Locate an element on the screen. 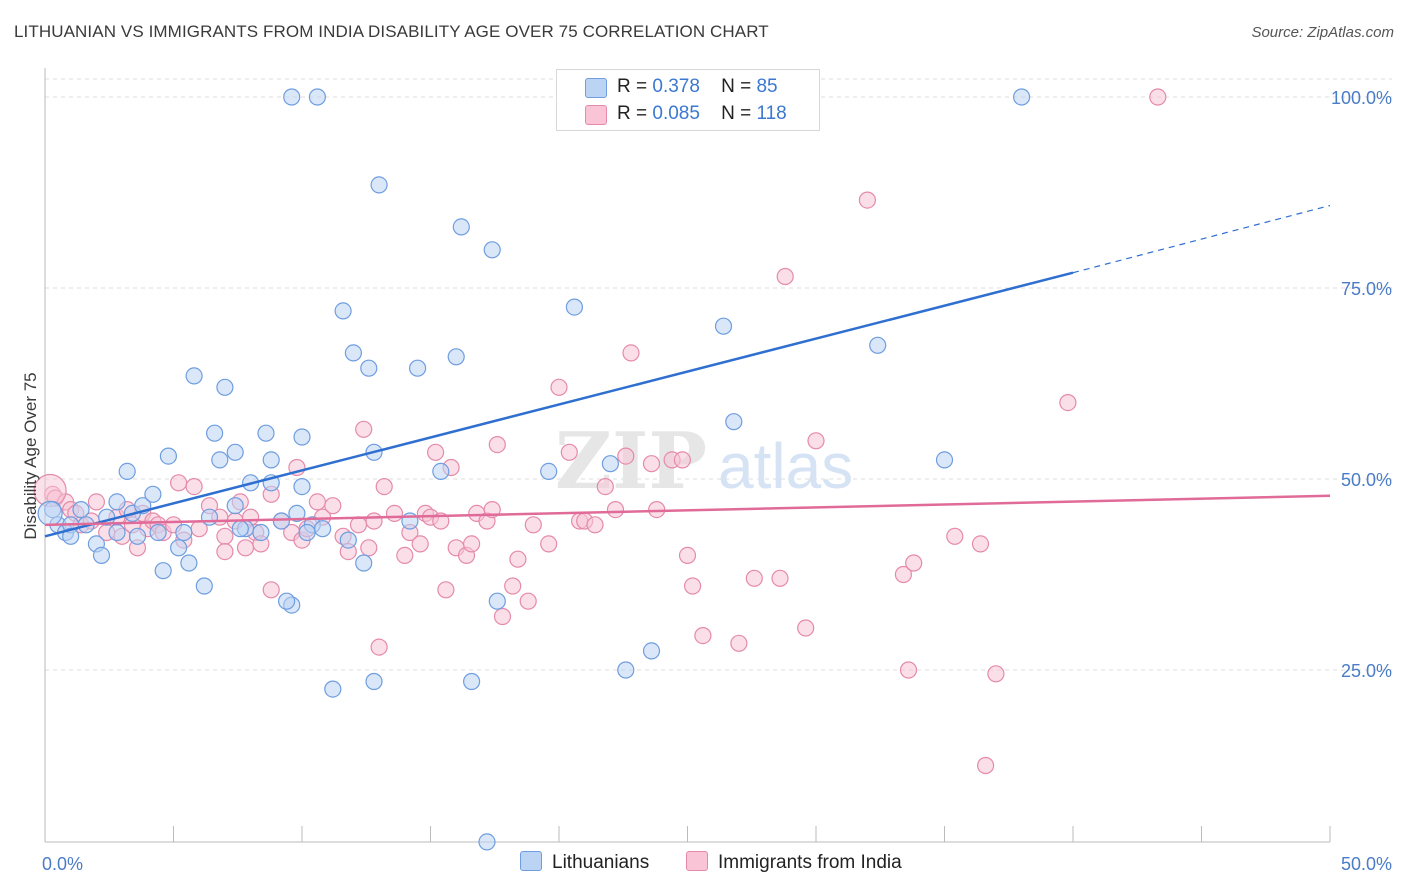 The width and height of the screenshot is (1406, 892). bottom-legend-lithuanians: Lithuanians is located at coordinates (584, 862).